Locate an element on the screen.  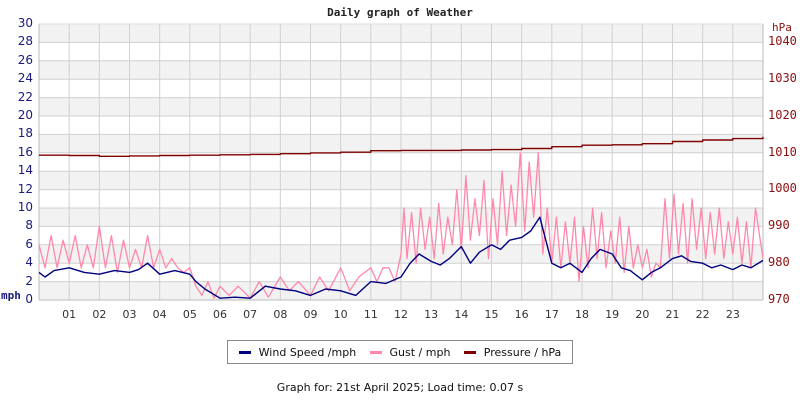
gust-swatch-icon is located at coordinates (375, 352).